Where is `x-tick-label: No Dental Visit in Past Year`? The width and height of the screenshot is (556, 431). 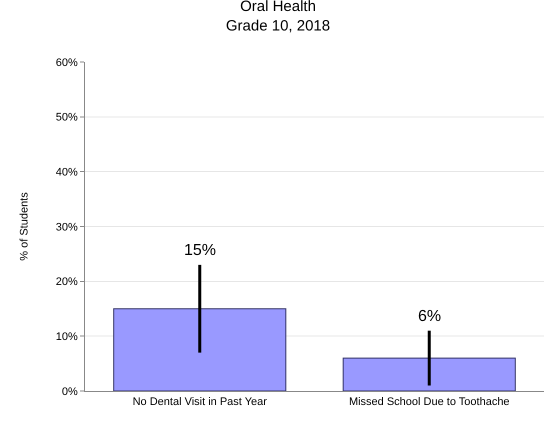 x-tick-label: No Dental Visit in Past Year is located at coordinates (200, 402).